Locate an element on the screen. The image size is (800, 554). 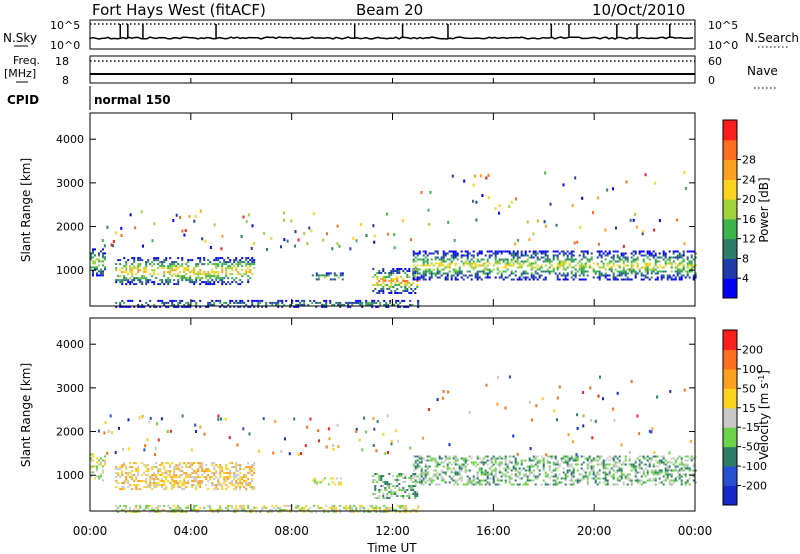
noise-panel-frame is located at coordinates (392, 34).